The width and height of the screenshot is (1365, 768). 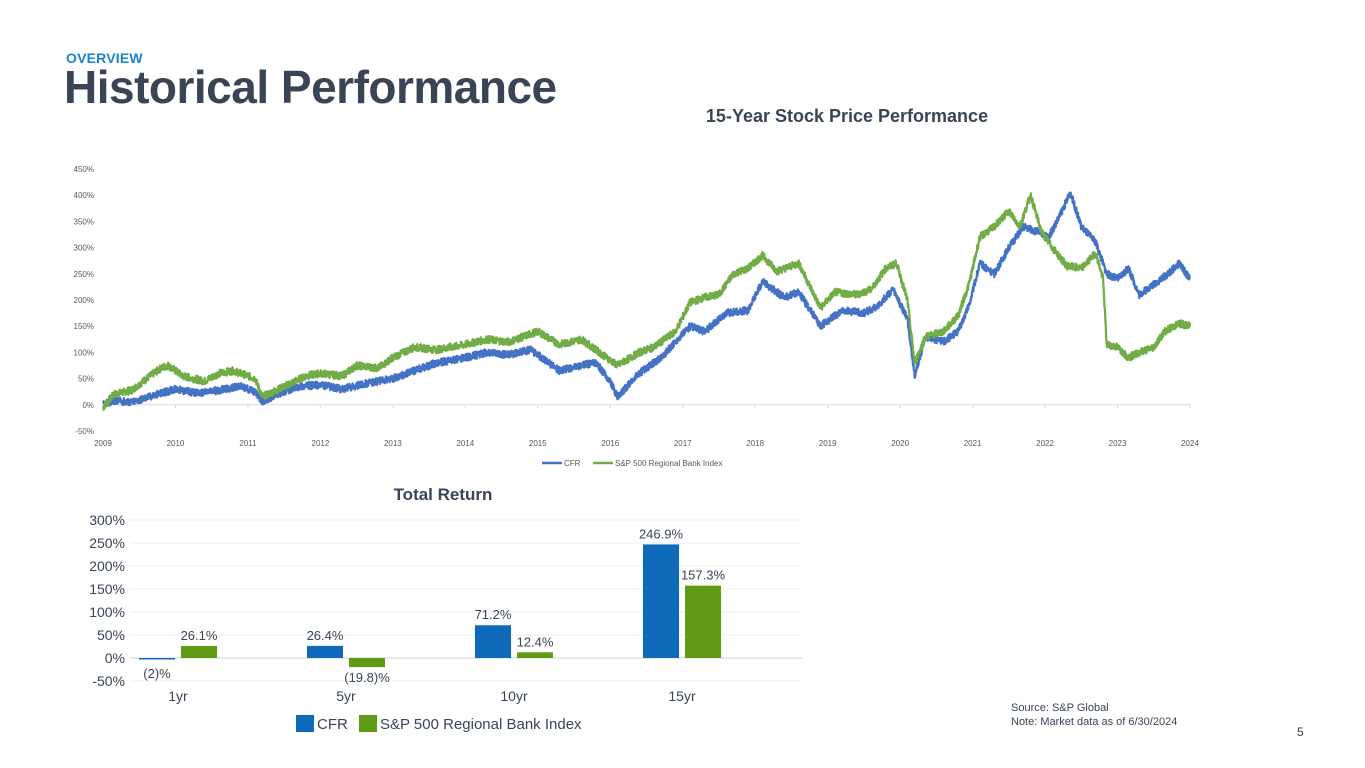 What do you see at coordinates (107, 543) in the screenshot?
I see `bar-y-tick-label: 250%` at bounding box center [107, 543].